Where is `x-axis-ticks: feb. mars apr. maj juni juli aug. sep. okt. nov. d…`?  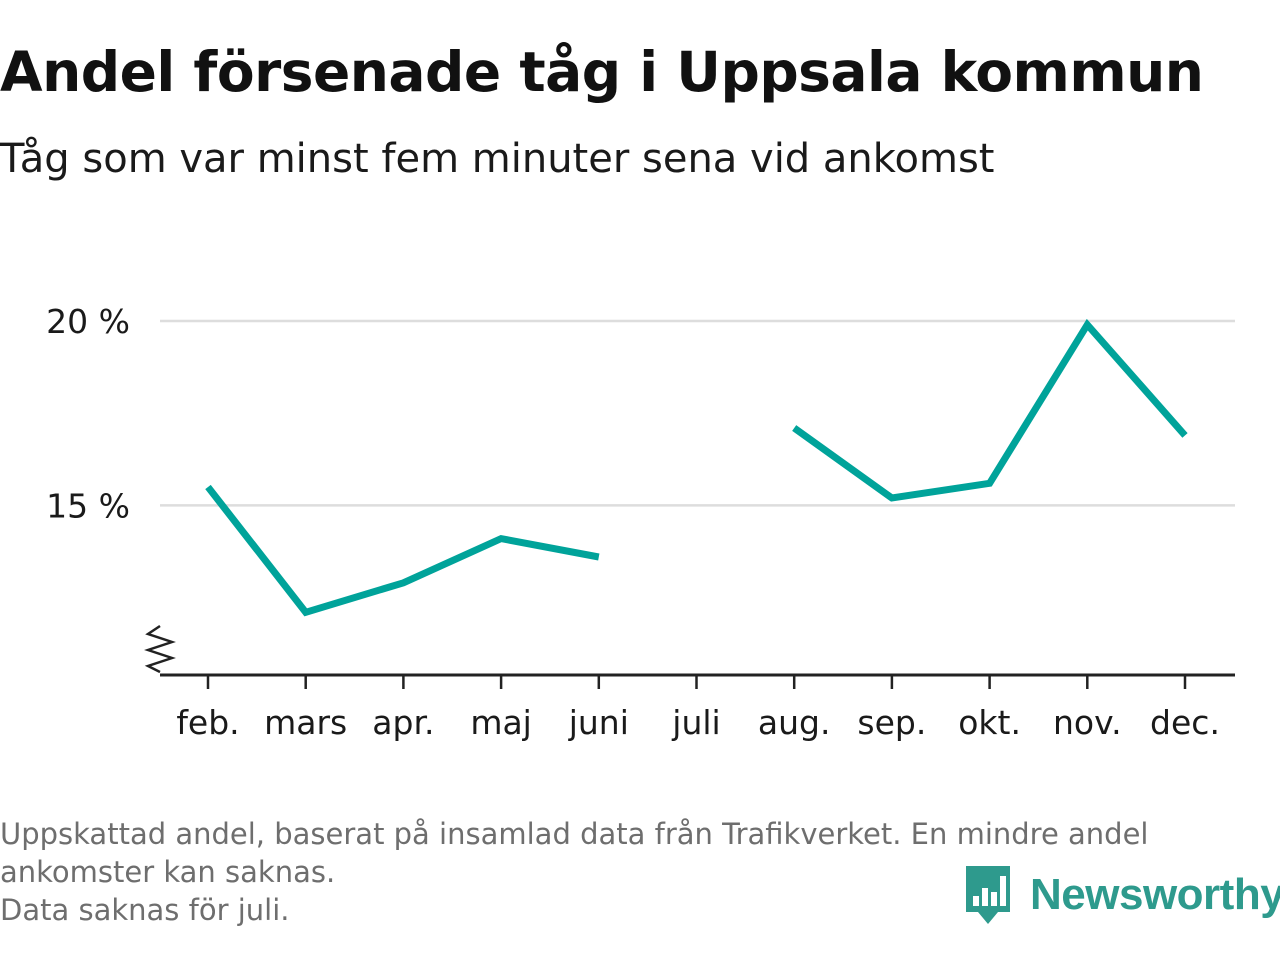
x-axis-ticks: feb. mars apr. maj juni juli aug. sep. okt. nov. d… is located at coordinates (698, 708).